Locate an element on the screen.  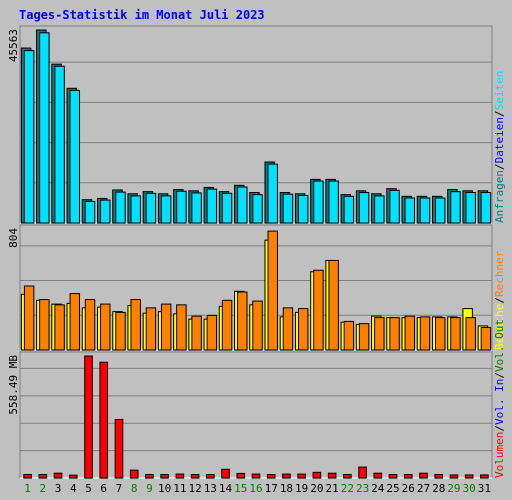
x-tick-label: 17 is located at coordinates (271, 488).